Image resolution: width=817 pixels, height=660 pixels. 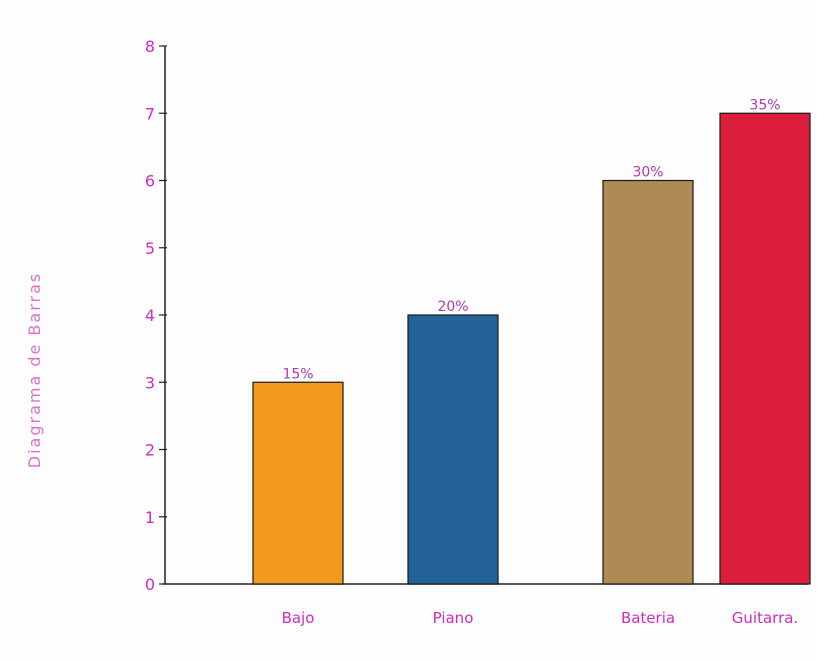 I want to click on x-tick-labels: Bajo Piano Bateria Guitarra., so click(x=540, y=618).